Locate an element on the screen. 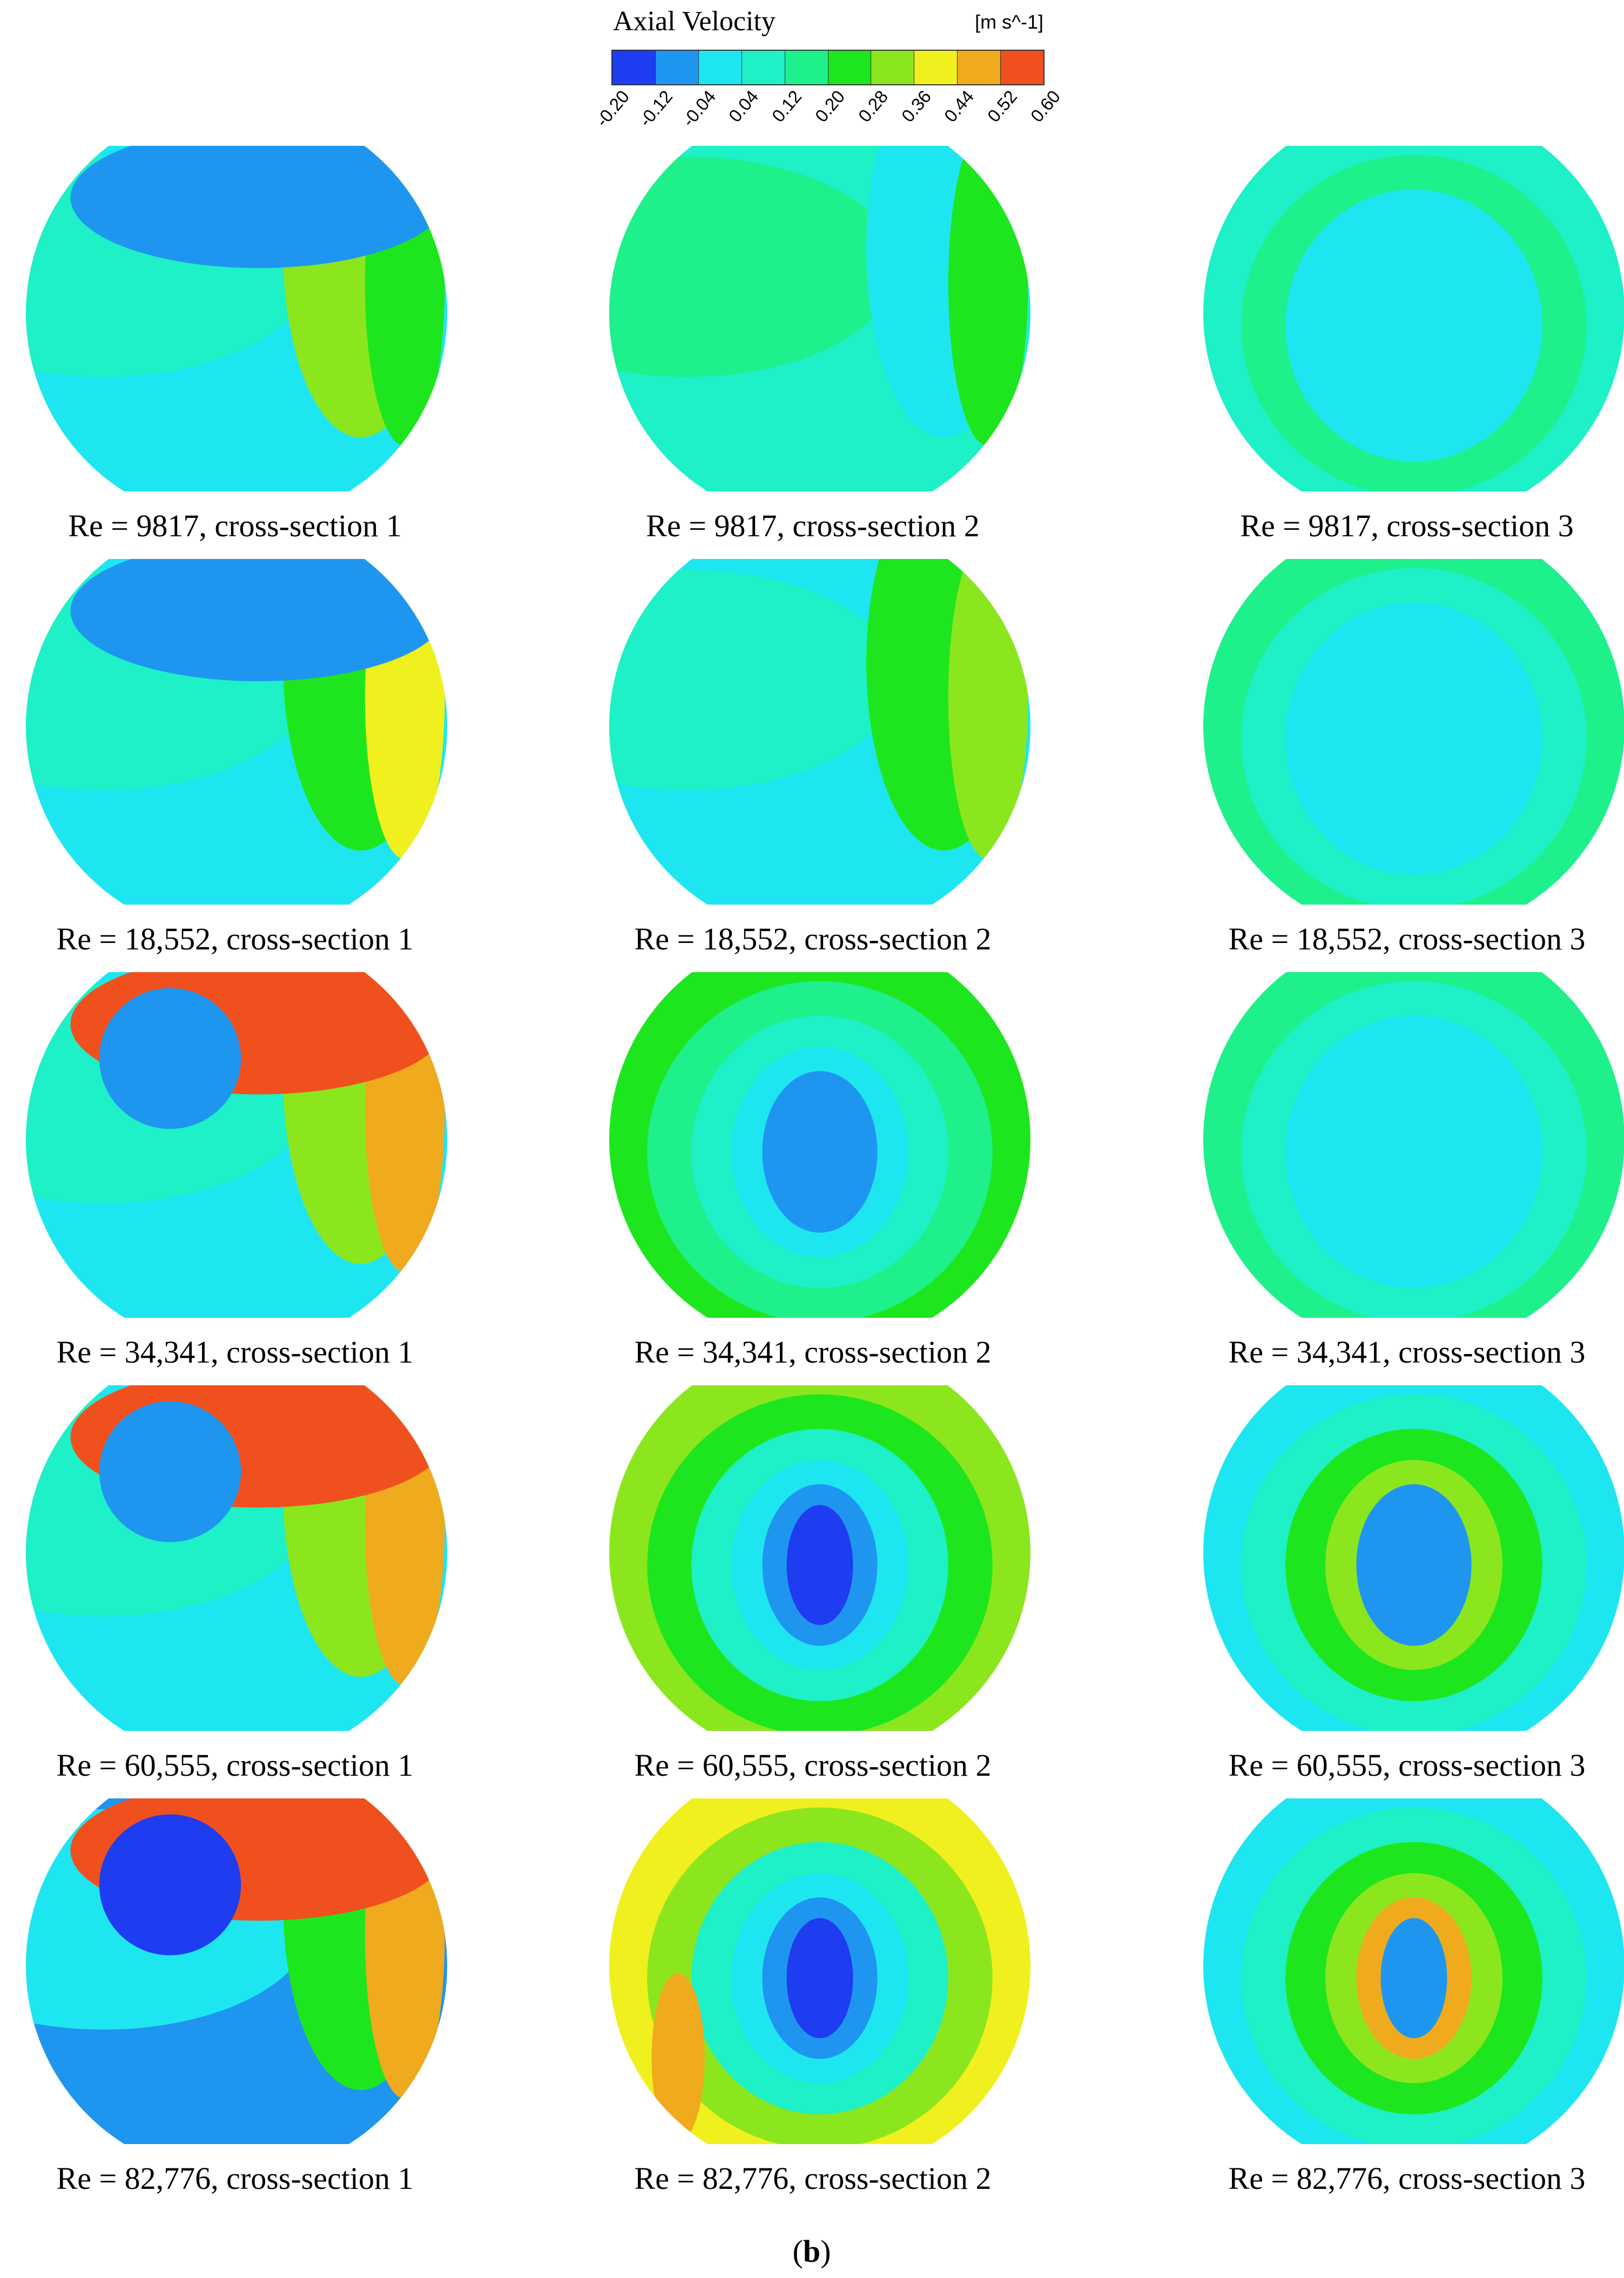 The height and width of the screenshot is (2278, 1624). panel-caption: Re = 82,776, cross-section 2 is located at coordinates (813, 2178).